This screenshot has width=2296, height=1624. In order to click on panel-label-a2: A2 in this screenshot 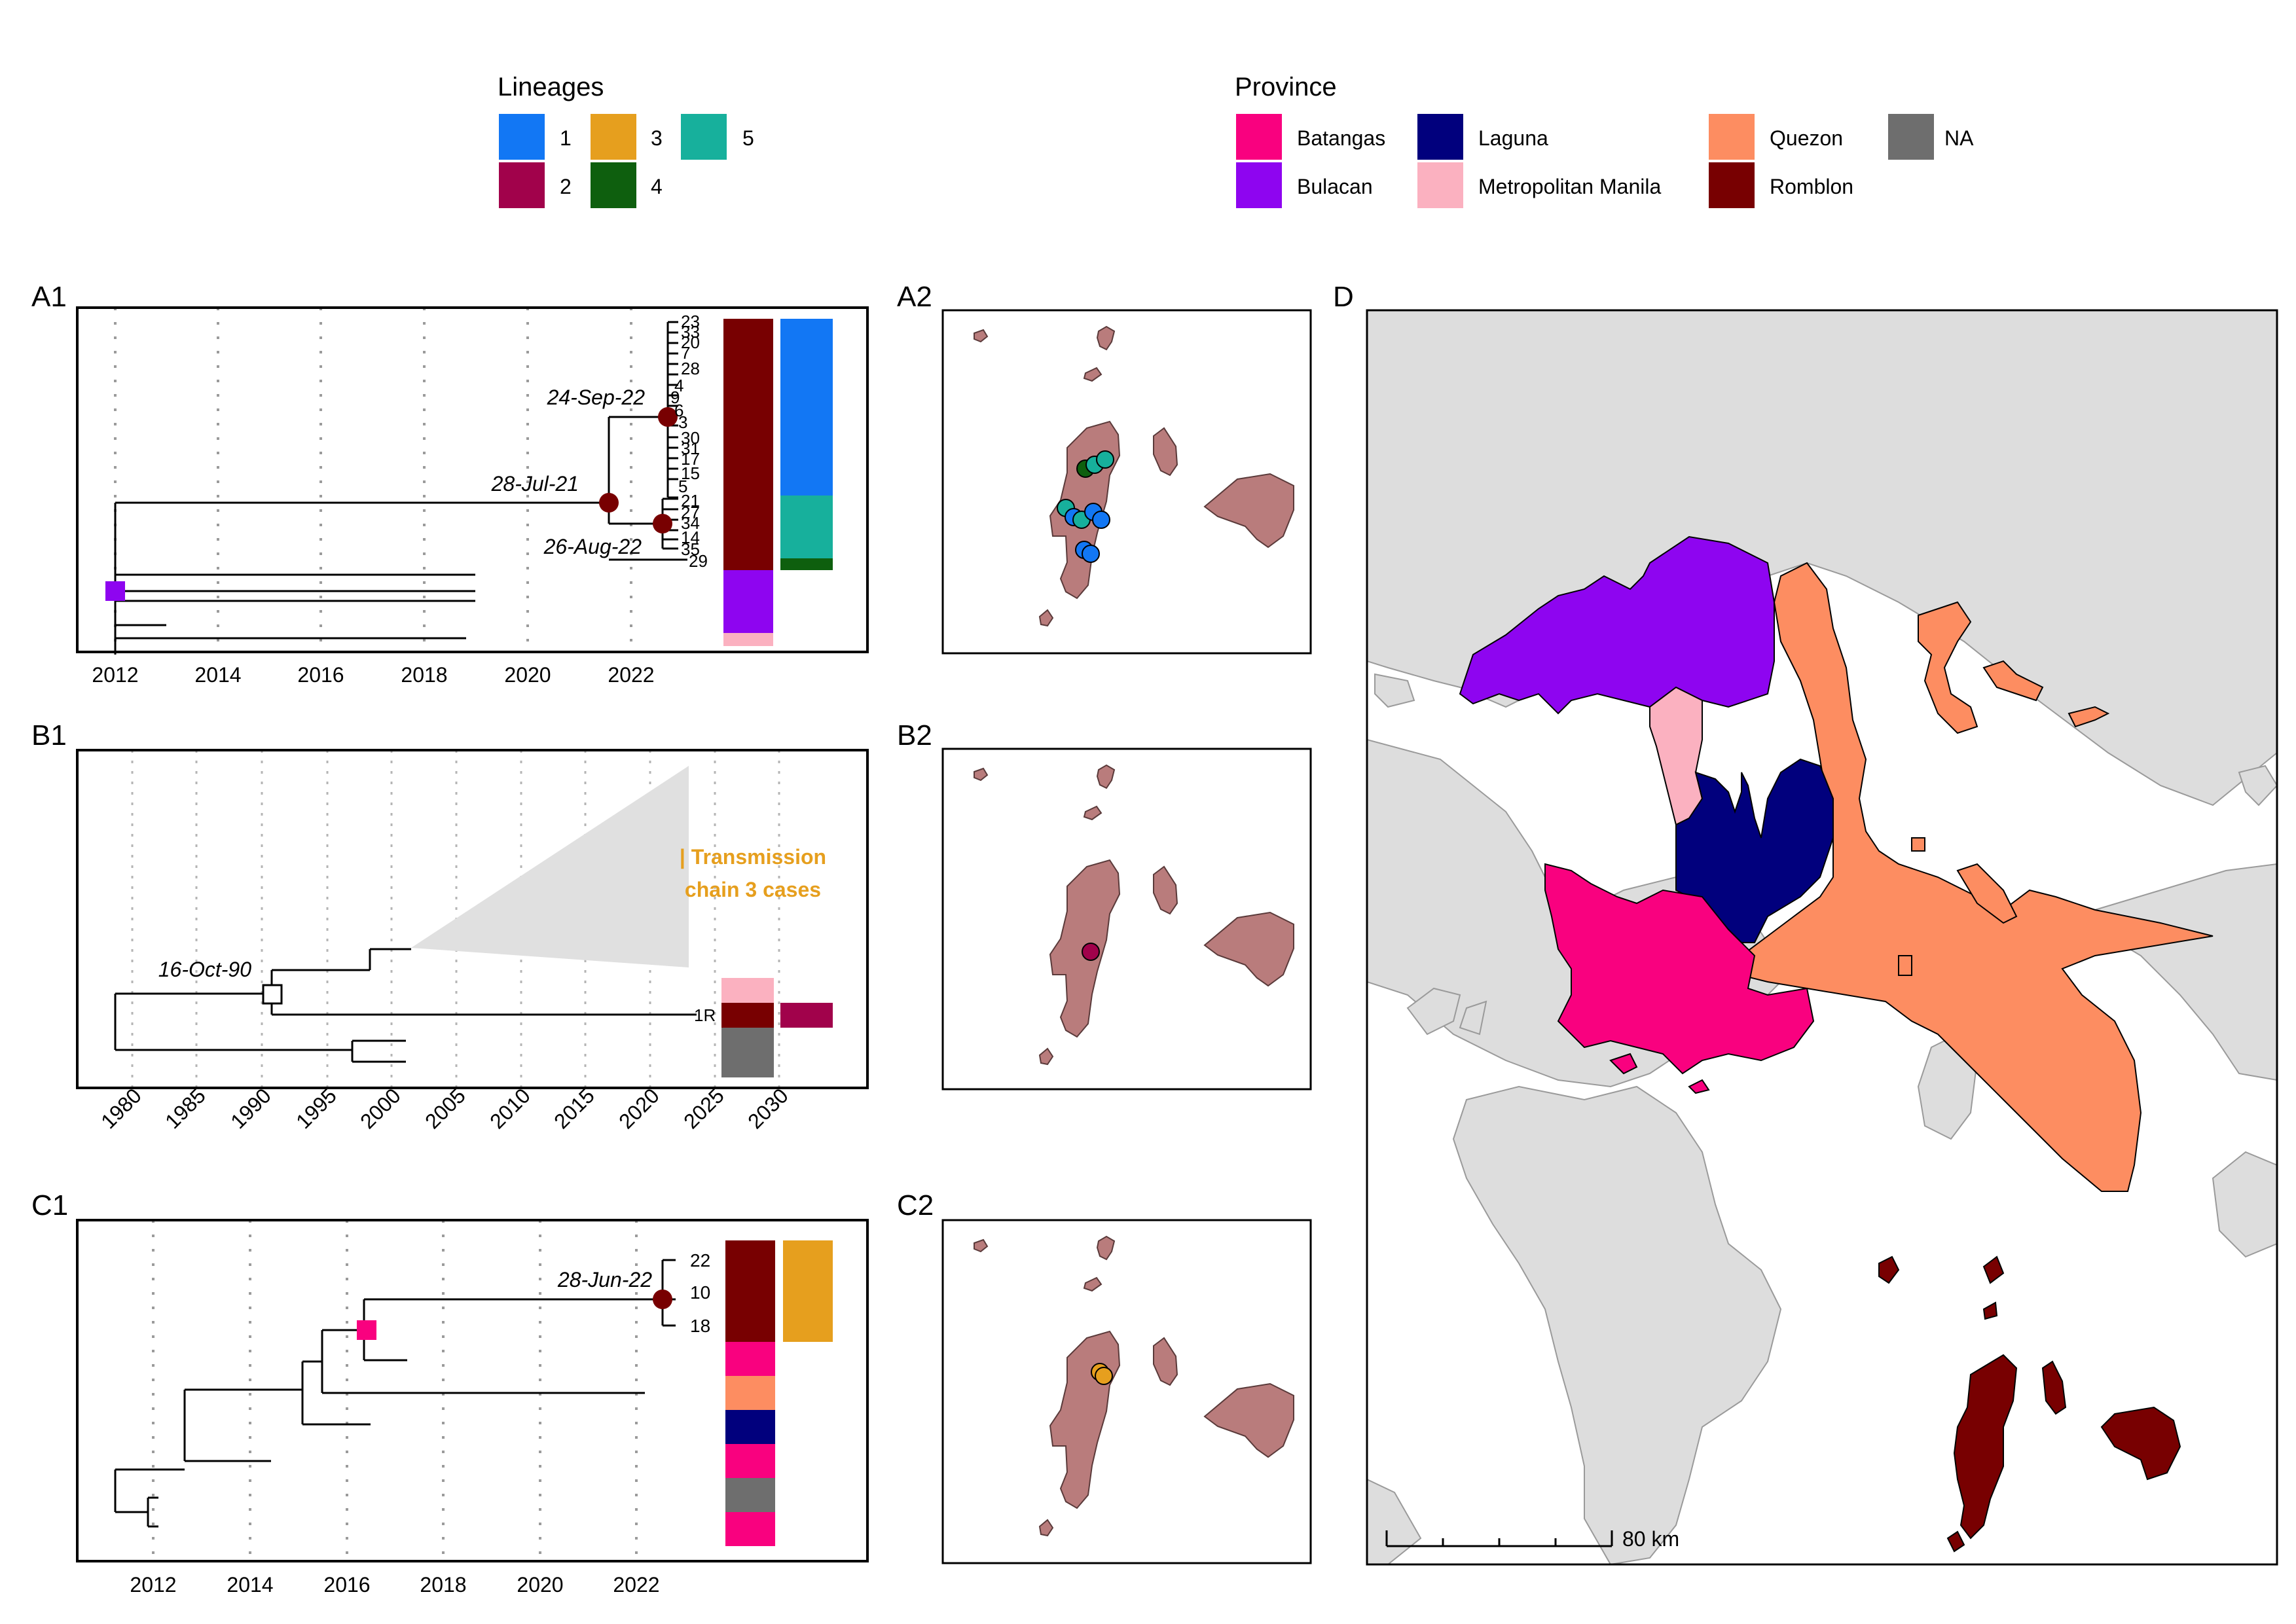, I will do `click(914, 297)`.